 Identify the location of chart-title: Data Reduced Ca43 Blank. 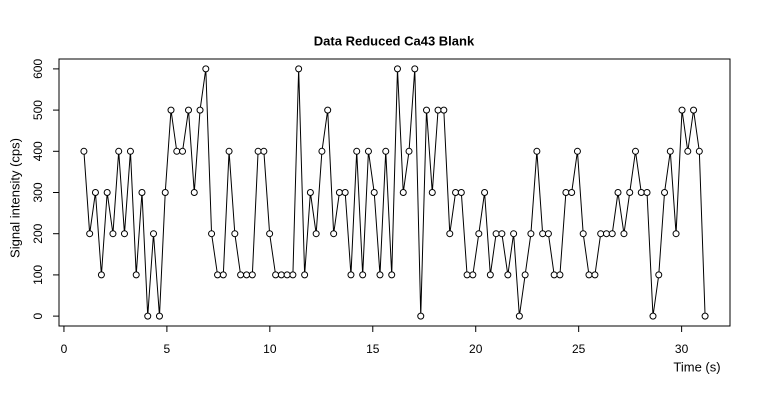
(394, 40).